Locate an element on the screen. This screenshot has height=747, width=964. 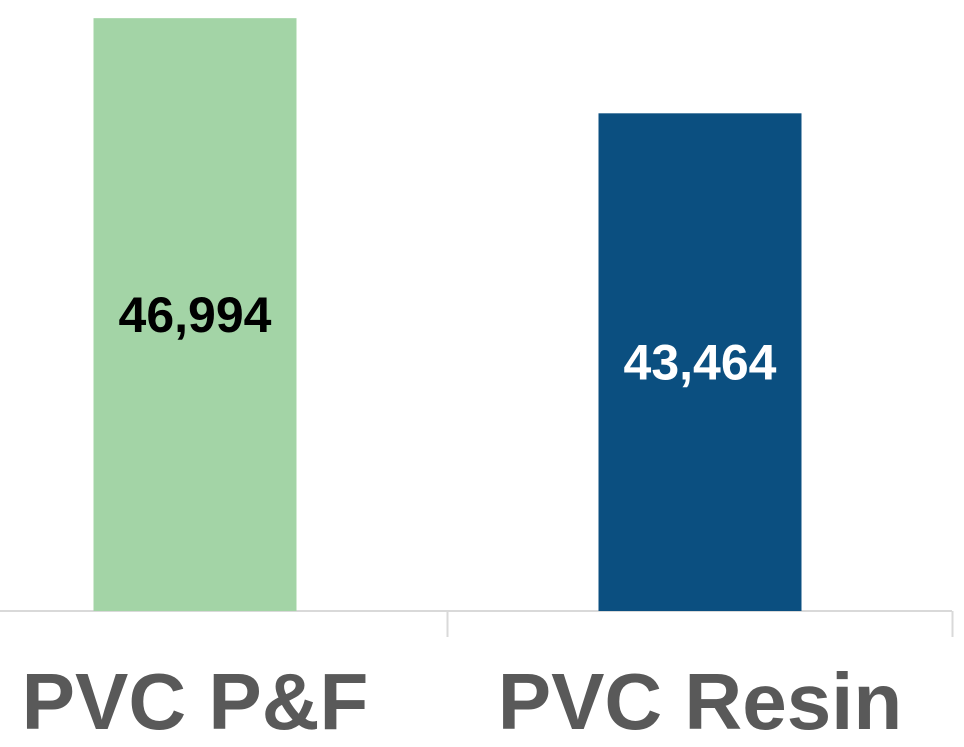
data-label: 46,994 is located at coordinates (195, 315).